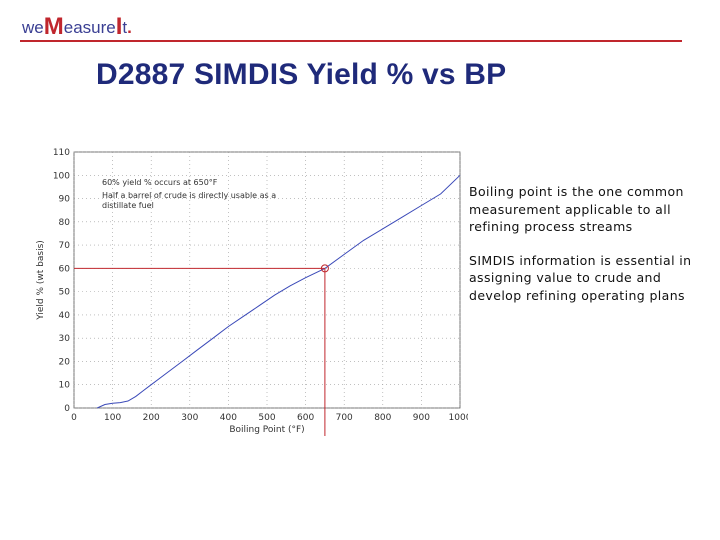  I want to click on company-logo: we M easure I t ., so click(77, 26).